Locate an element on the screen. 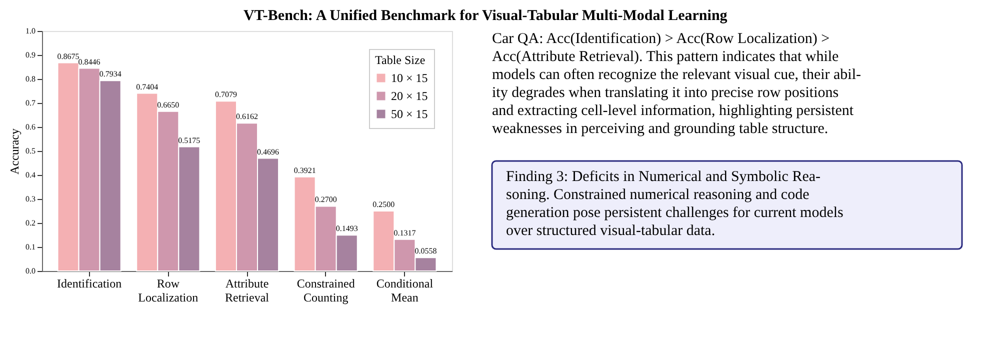  data-label: 0.1317 is located at coordinates (405, 233).